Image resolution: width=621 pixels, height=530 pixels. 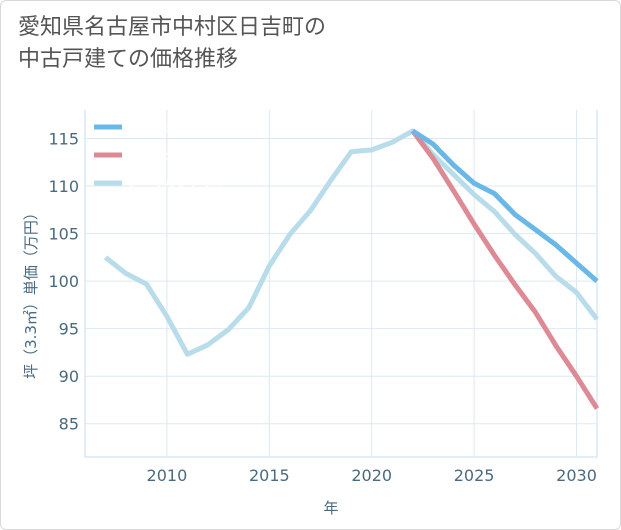 What do you see at coordinates (63, 234) in the screenshot?
I see `y-tick-label: 105` at bounding box center [63, 234].